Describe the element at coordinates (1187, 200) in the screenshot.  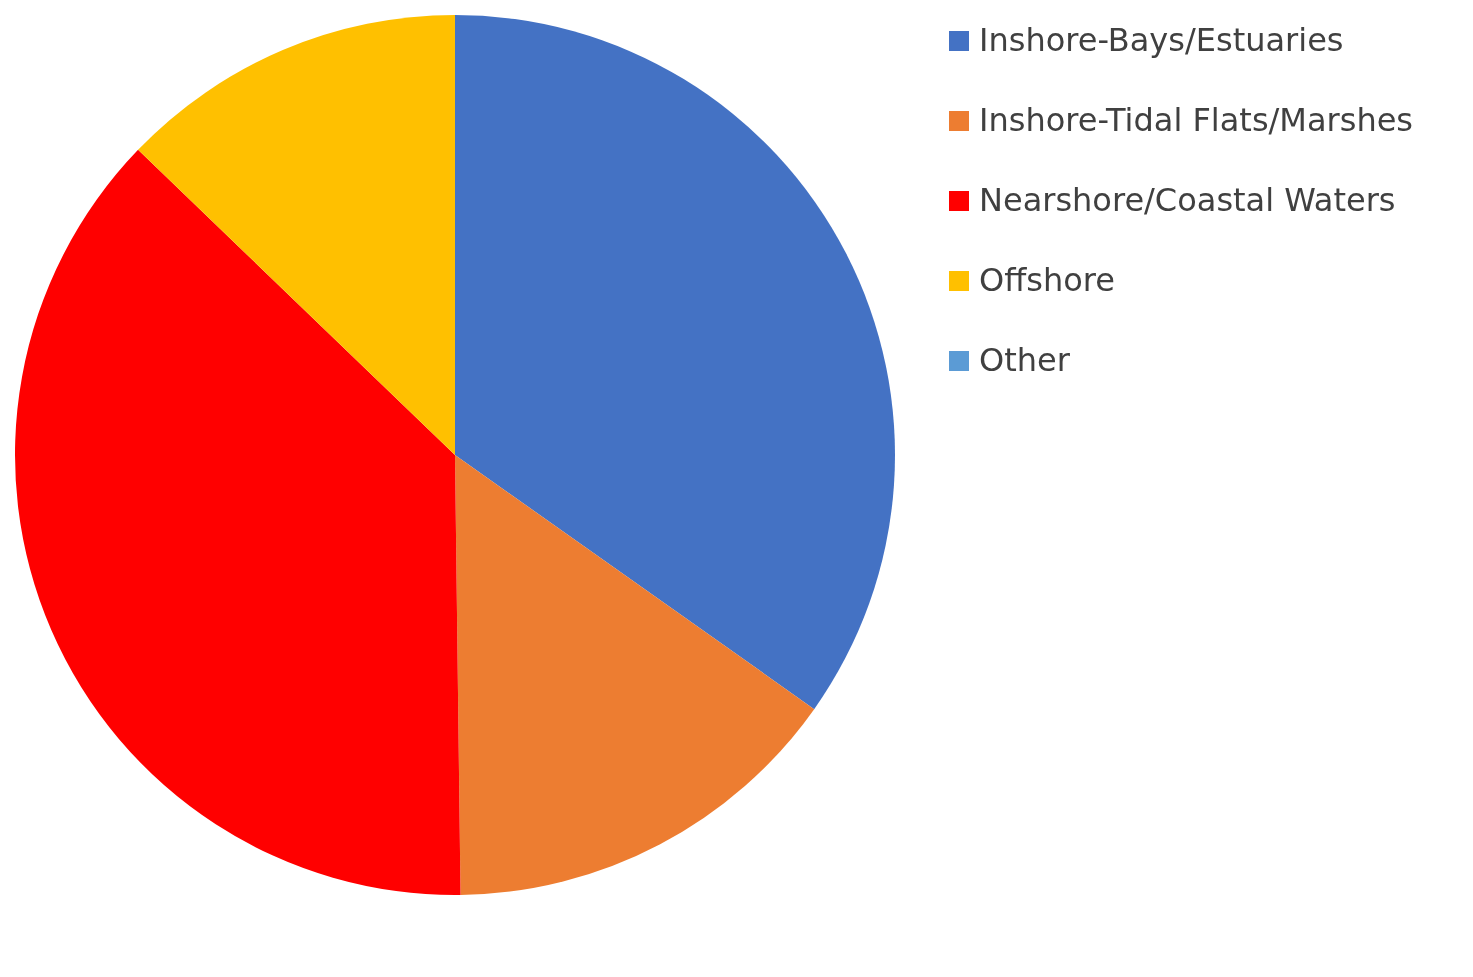
I see `legend-label: Nearshore/Coastal Waters` at that location.